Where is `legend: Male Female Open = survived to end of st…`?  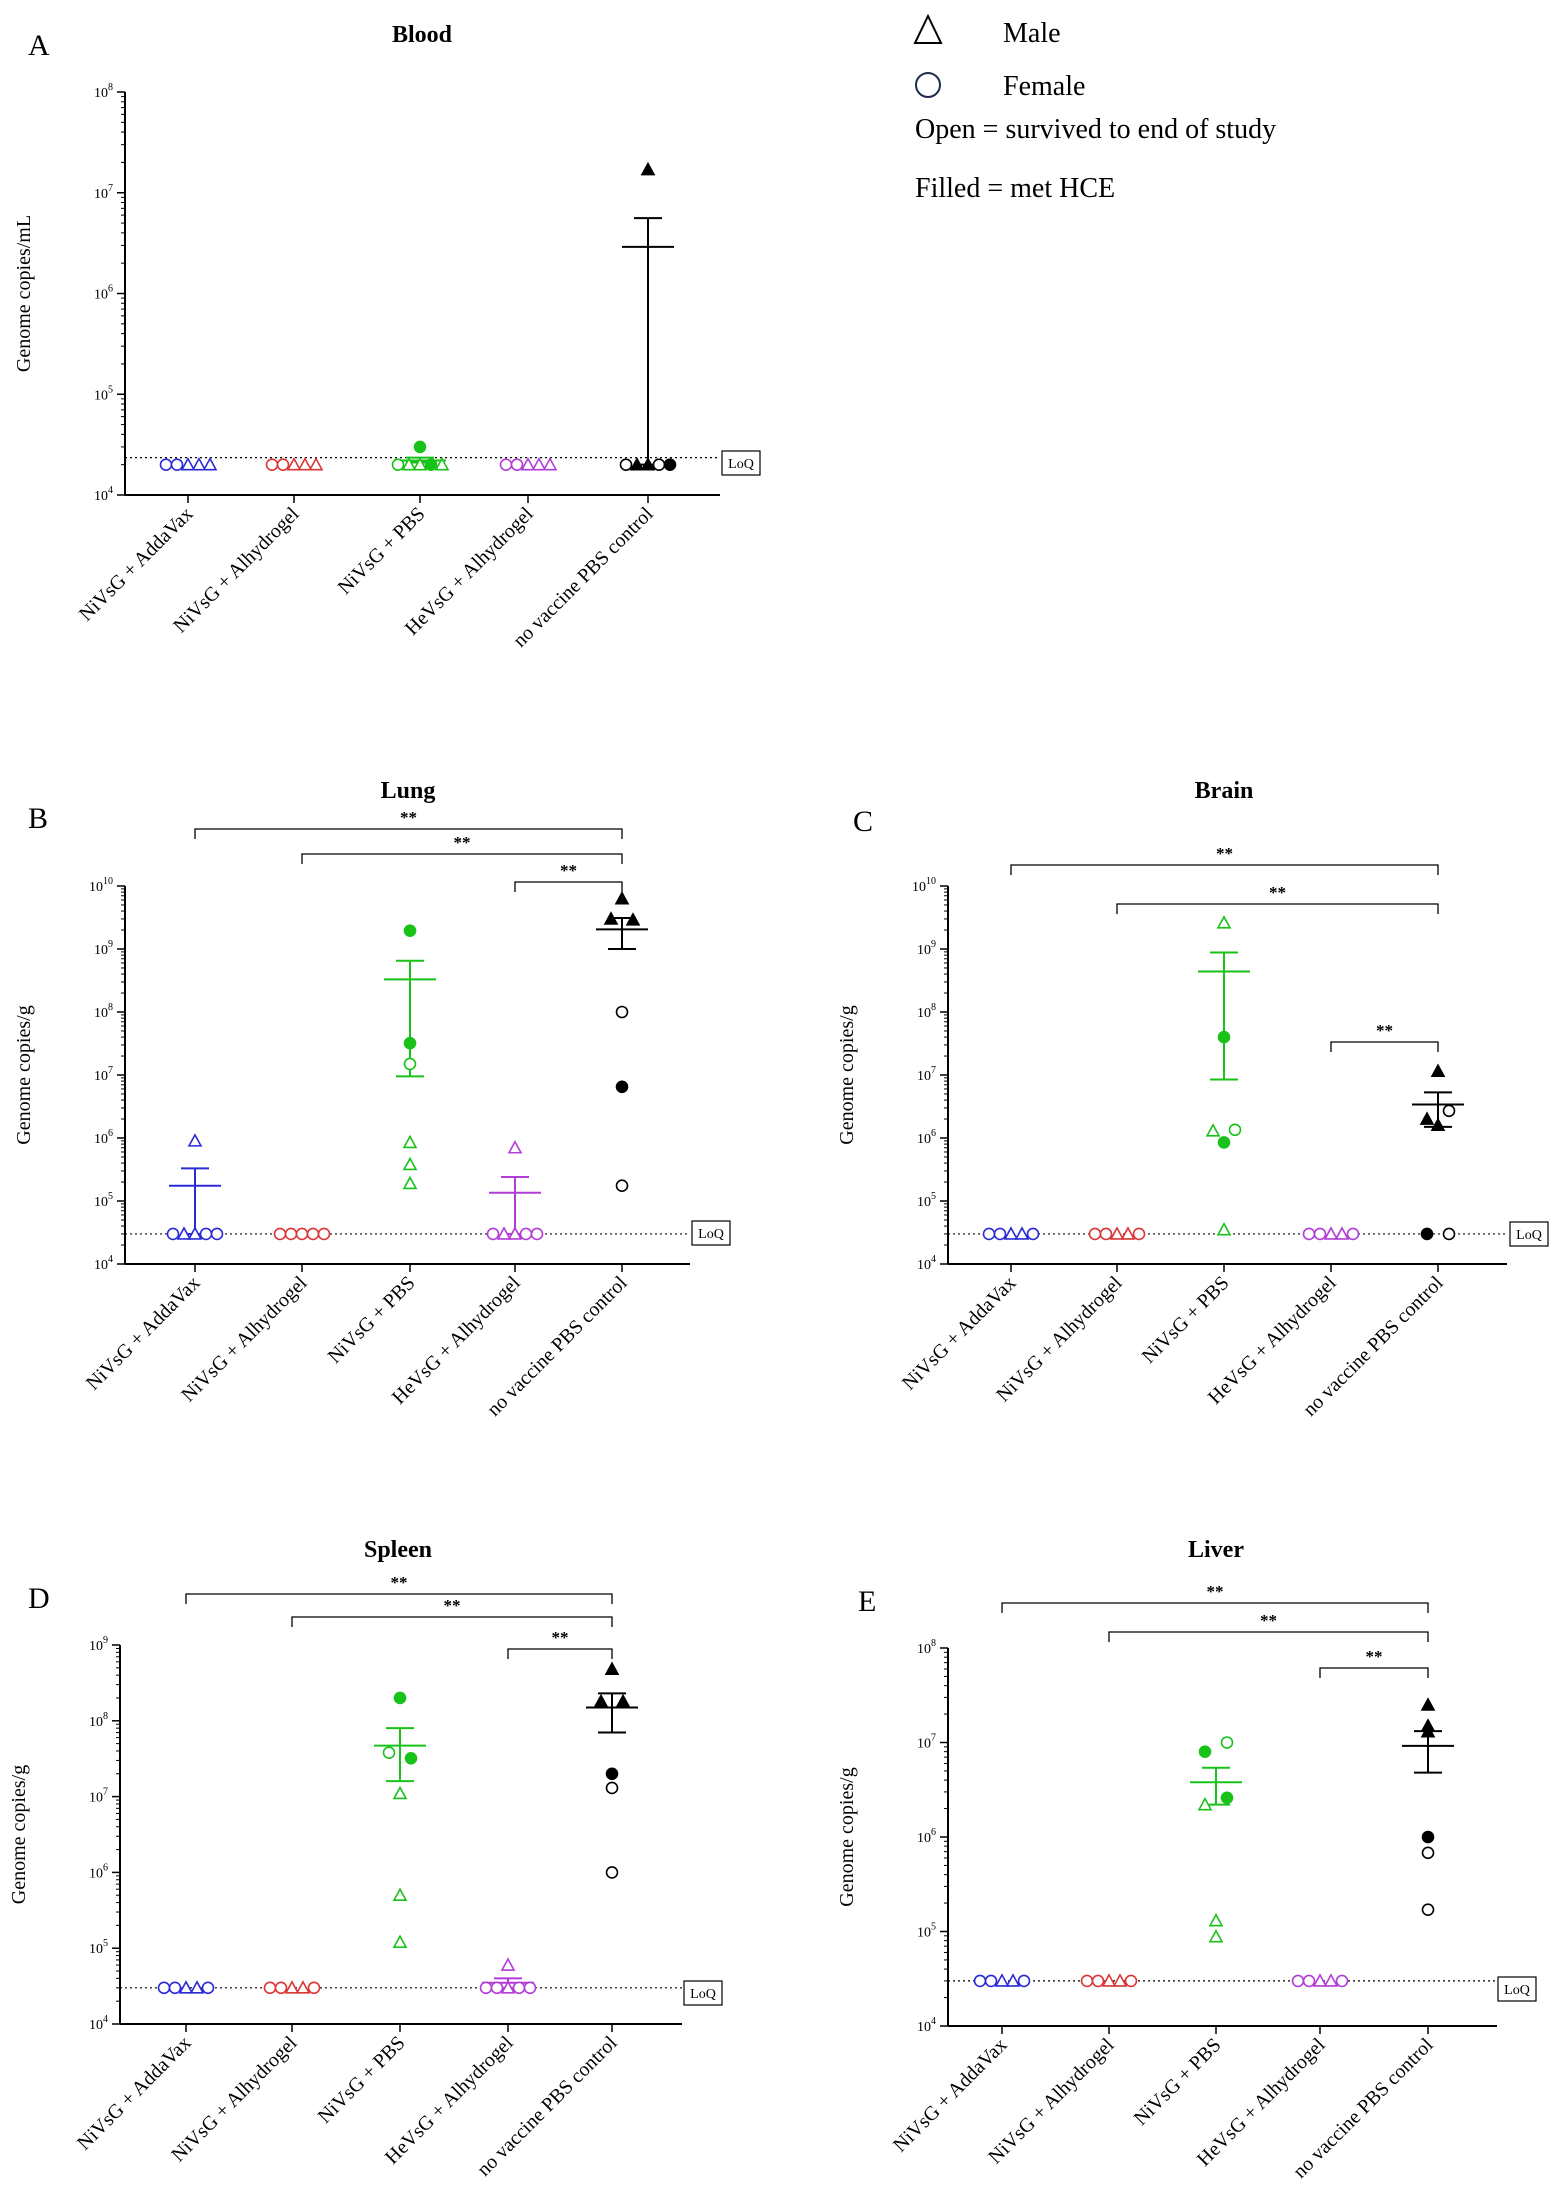 legend: Male Female Open = survived to end of st… is located at coordinates (1094, 108).